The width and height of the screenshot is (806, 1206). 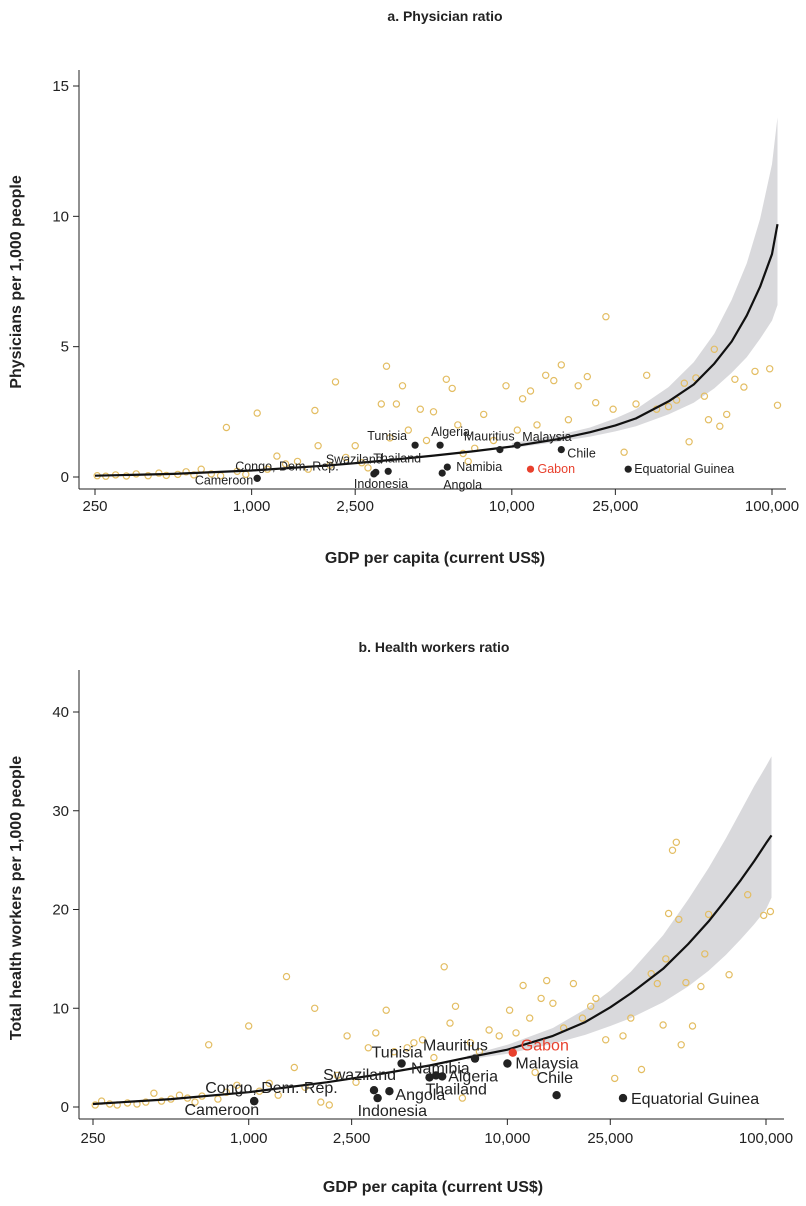 What do you see at coordinates (556, 1095) in the screenshot?
I see `panel-b-point-chile` at bounding box center [556, 1095].